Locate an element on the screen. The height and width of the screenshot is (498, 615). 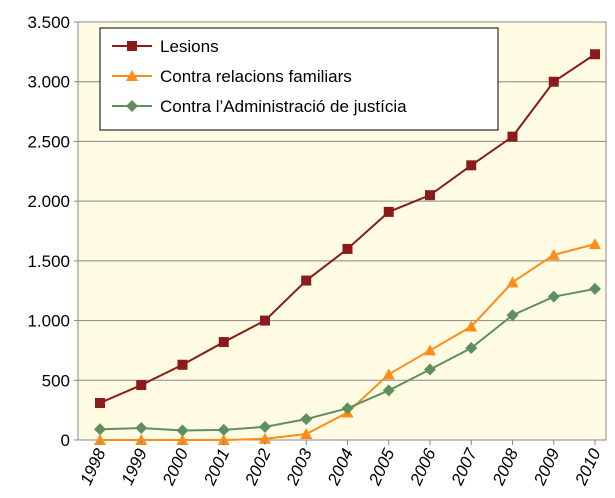
legend-label: Contra relacions familiars is located at coordinates (256, 76).